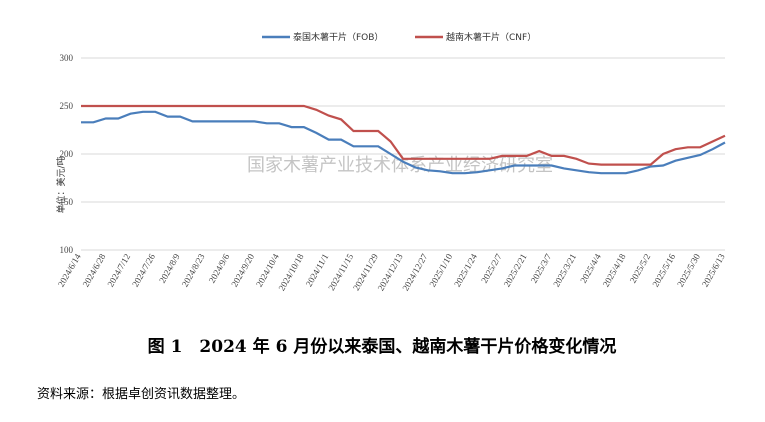  Describe the element at coordinates (515, 270) in the screenshot. I see `x-tick-label: 2025/2/21` at that location.